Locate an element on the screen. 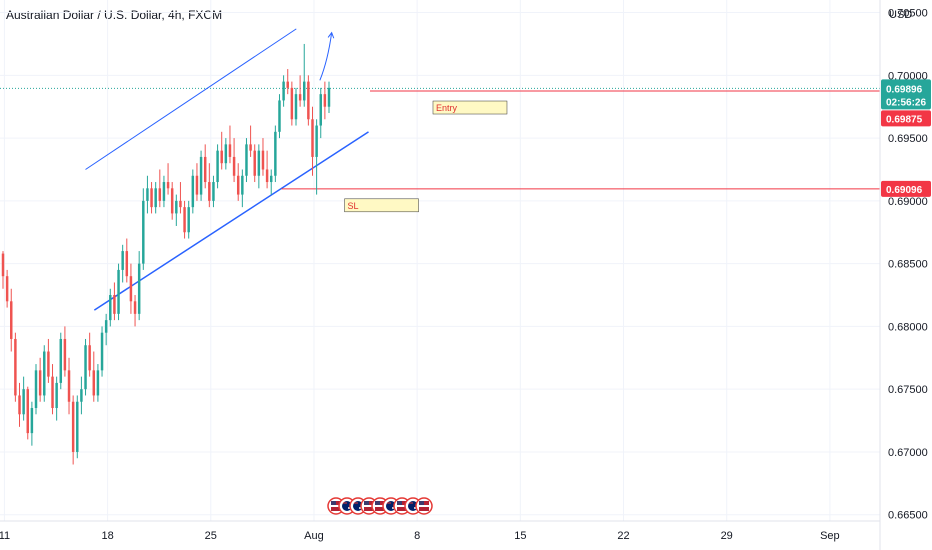 The width and height of the screenshot is (932, 550). level-box-entry is located at coordinates (470, 107).